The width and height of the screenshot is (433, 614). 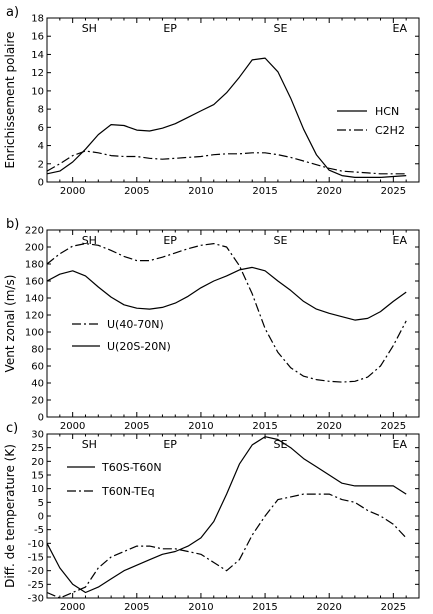 What do you see at coordinates (264, 191) in the screenshot?
I see `panel-1-xtick-label: 2015` at bounding box center [264, 191].